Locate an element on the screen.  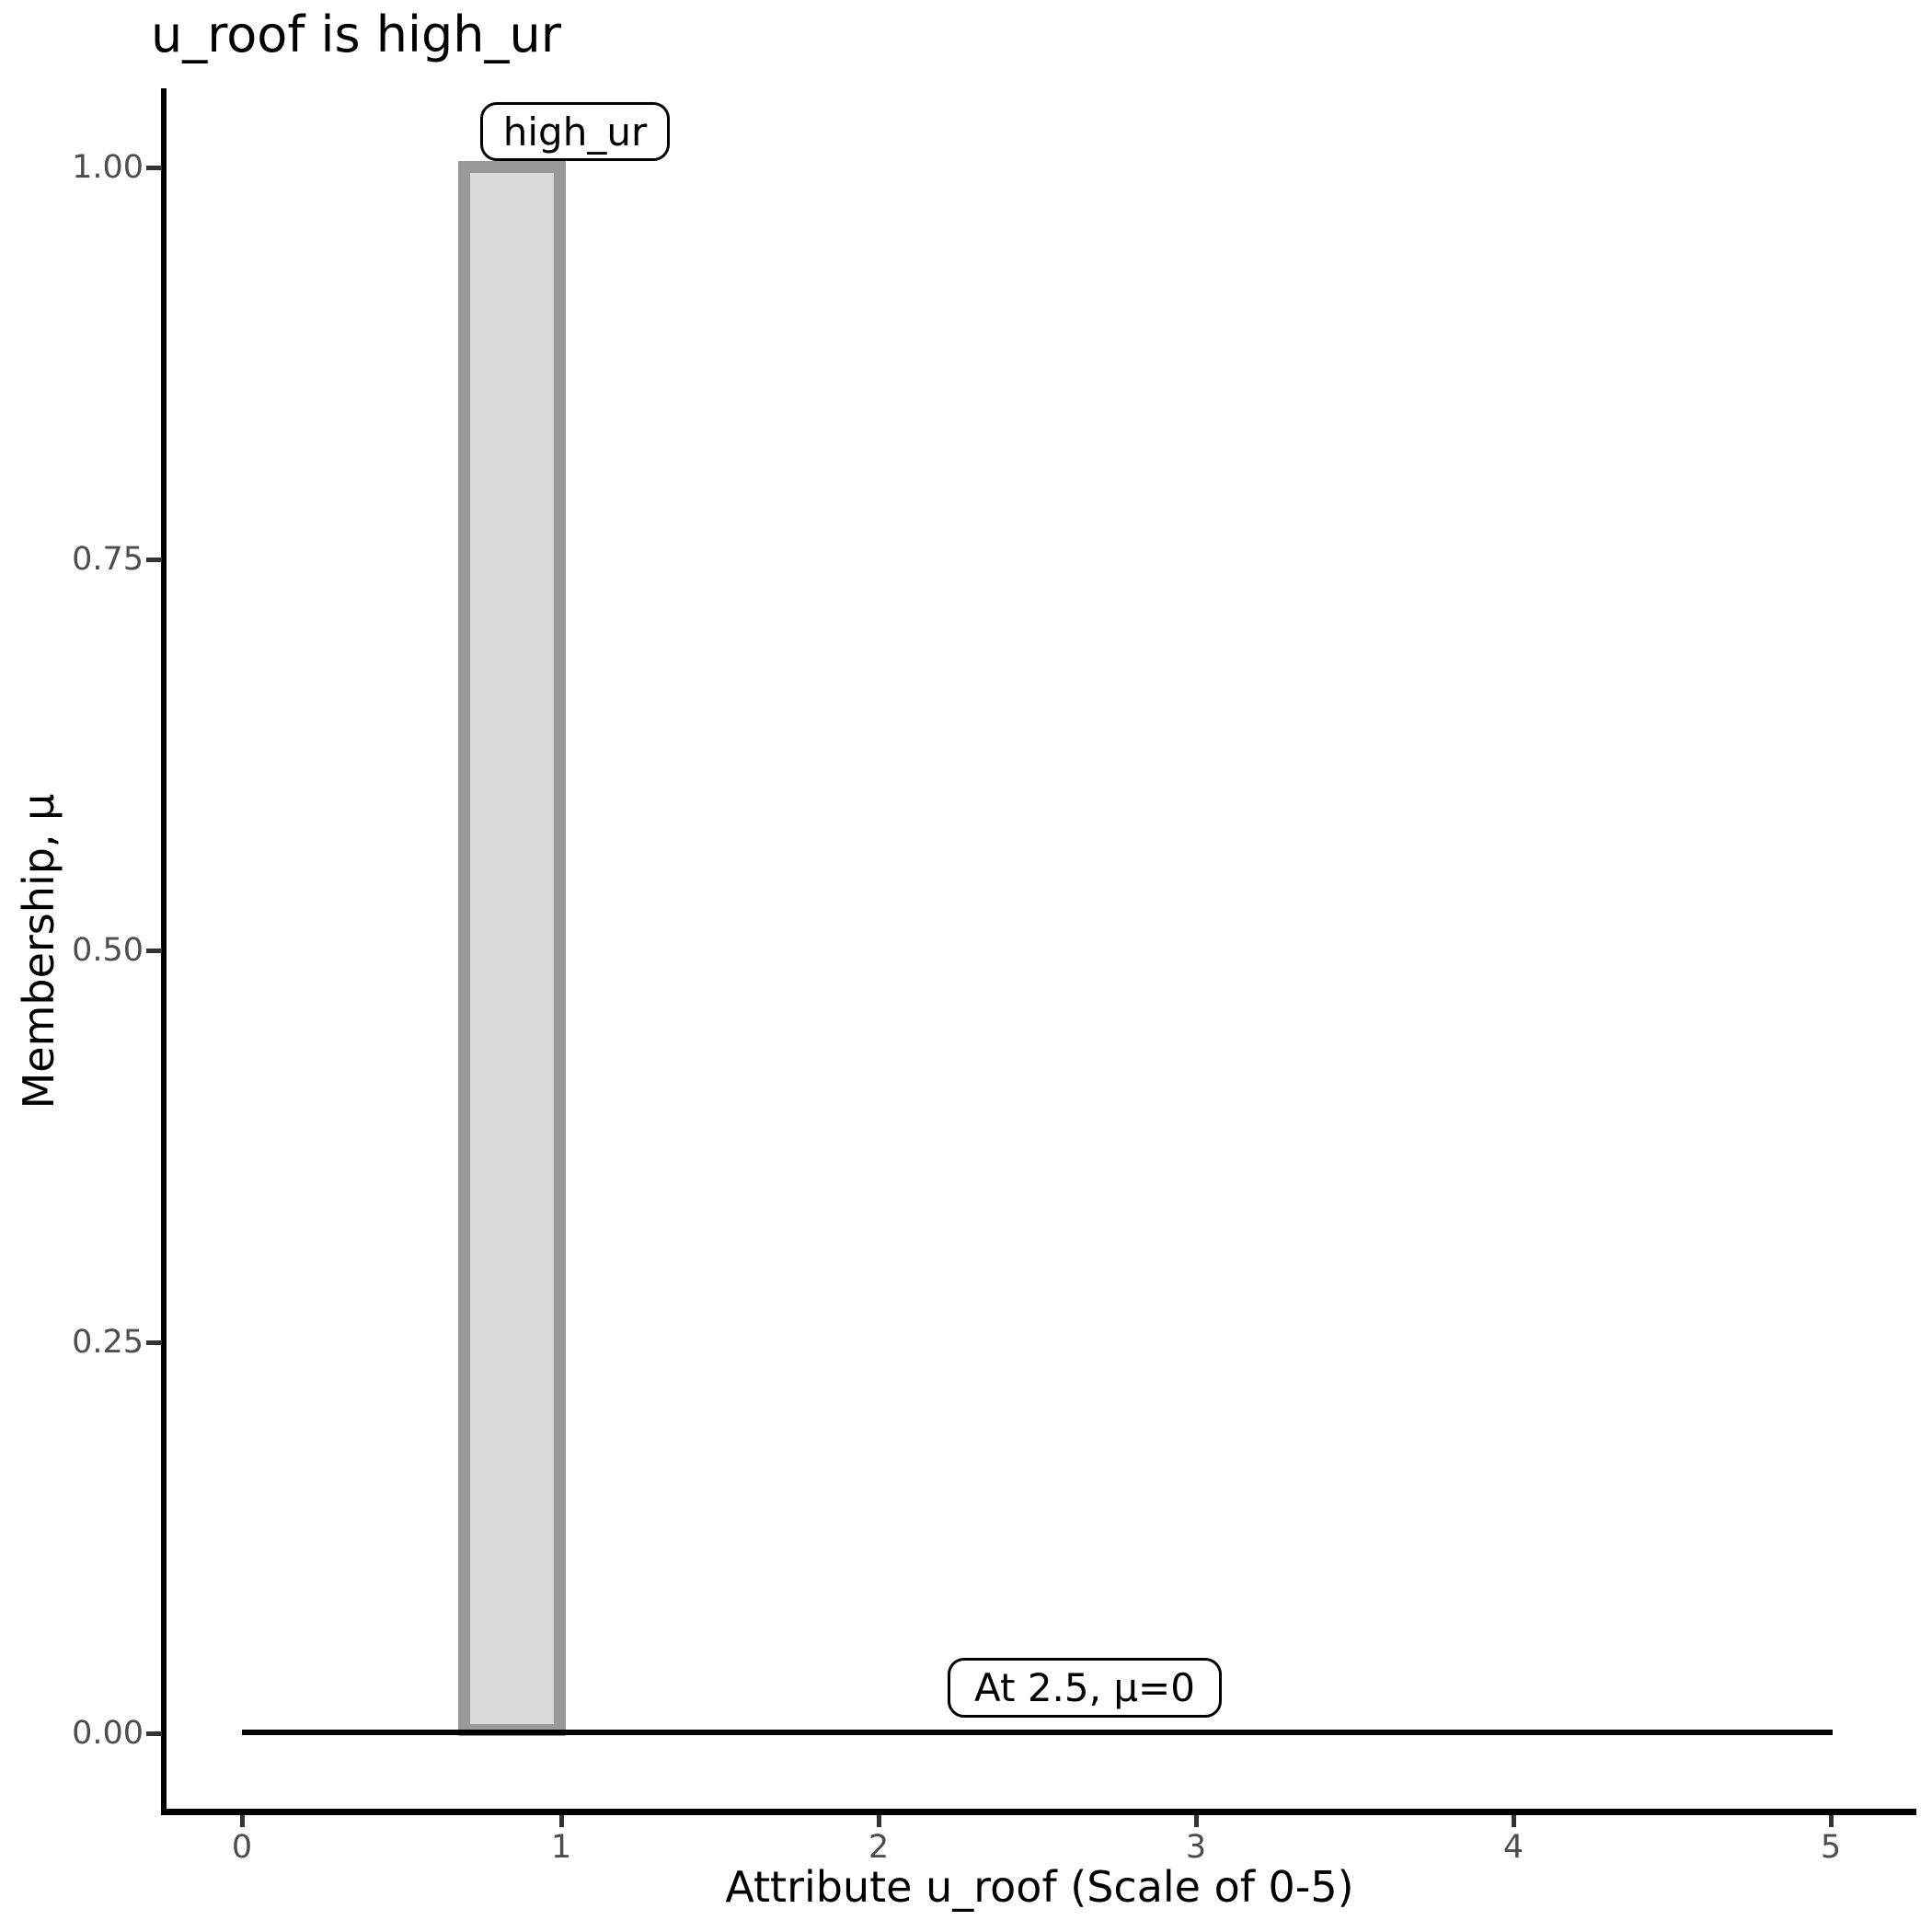
annotation-high-ur: high_ur is located at coordinates (575, 131).